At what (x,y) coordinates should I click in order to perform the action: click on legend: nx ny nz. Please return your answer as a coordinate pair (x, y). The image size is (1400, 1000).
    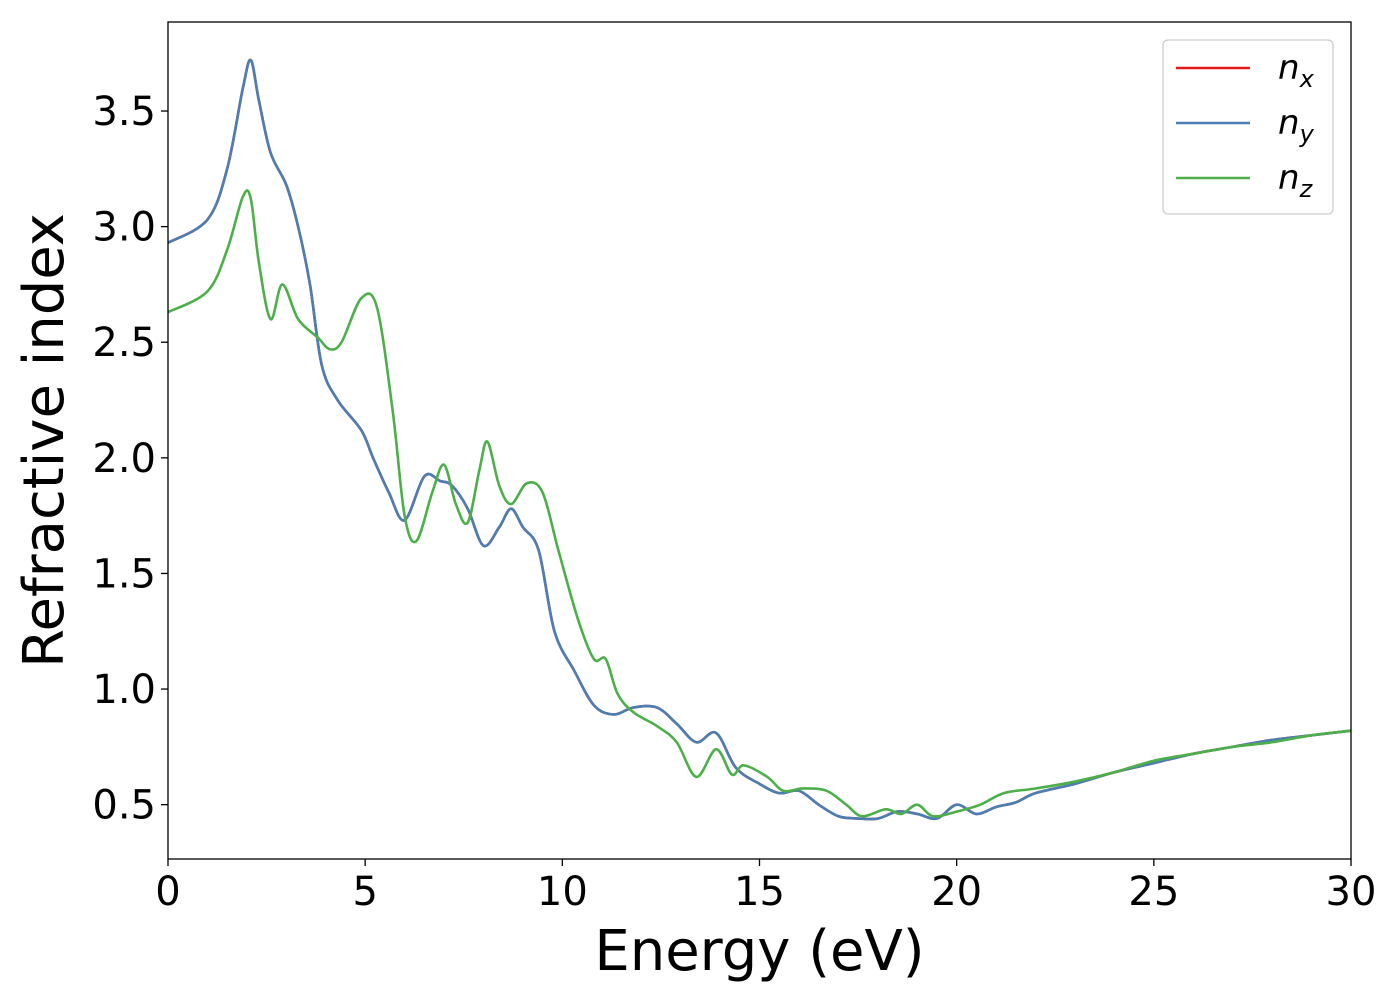
    Looking at the image, I should click on (1248, 127).